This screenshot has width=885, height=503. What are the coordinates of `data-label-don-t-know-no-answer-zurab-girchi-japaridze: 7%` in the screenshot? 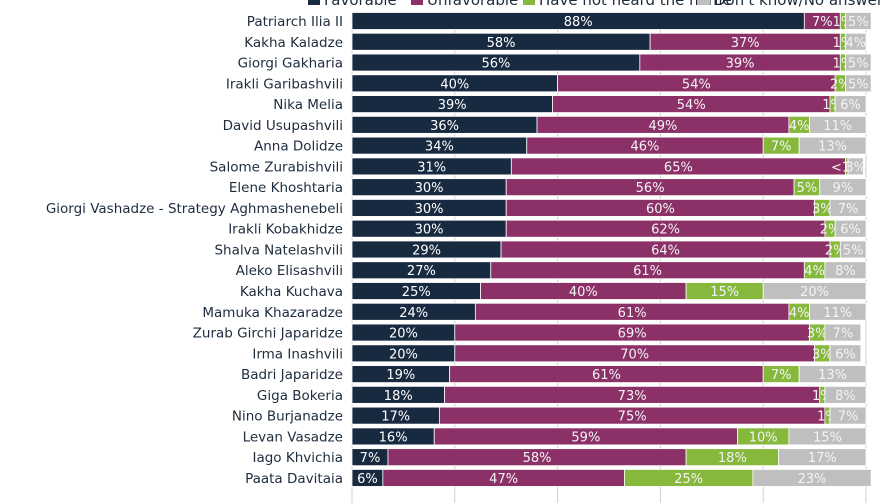 It's located at (843, 334).